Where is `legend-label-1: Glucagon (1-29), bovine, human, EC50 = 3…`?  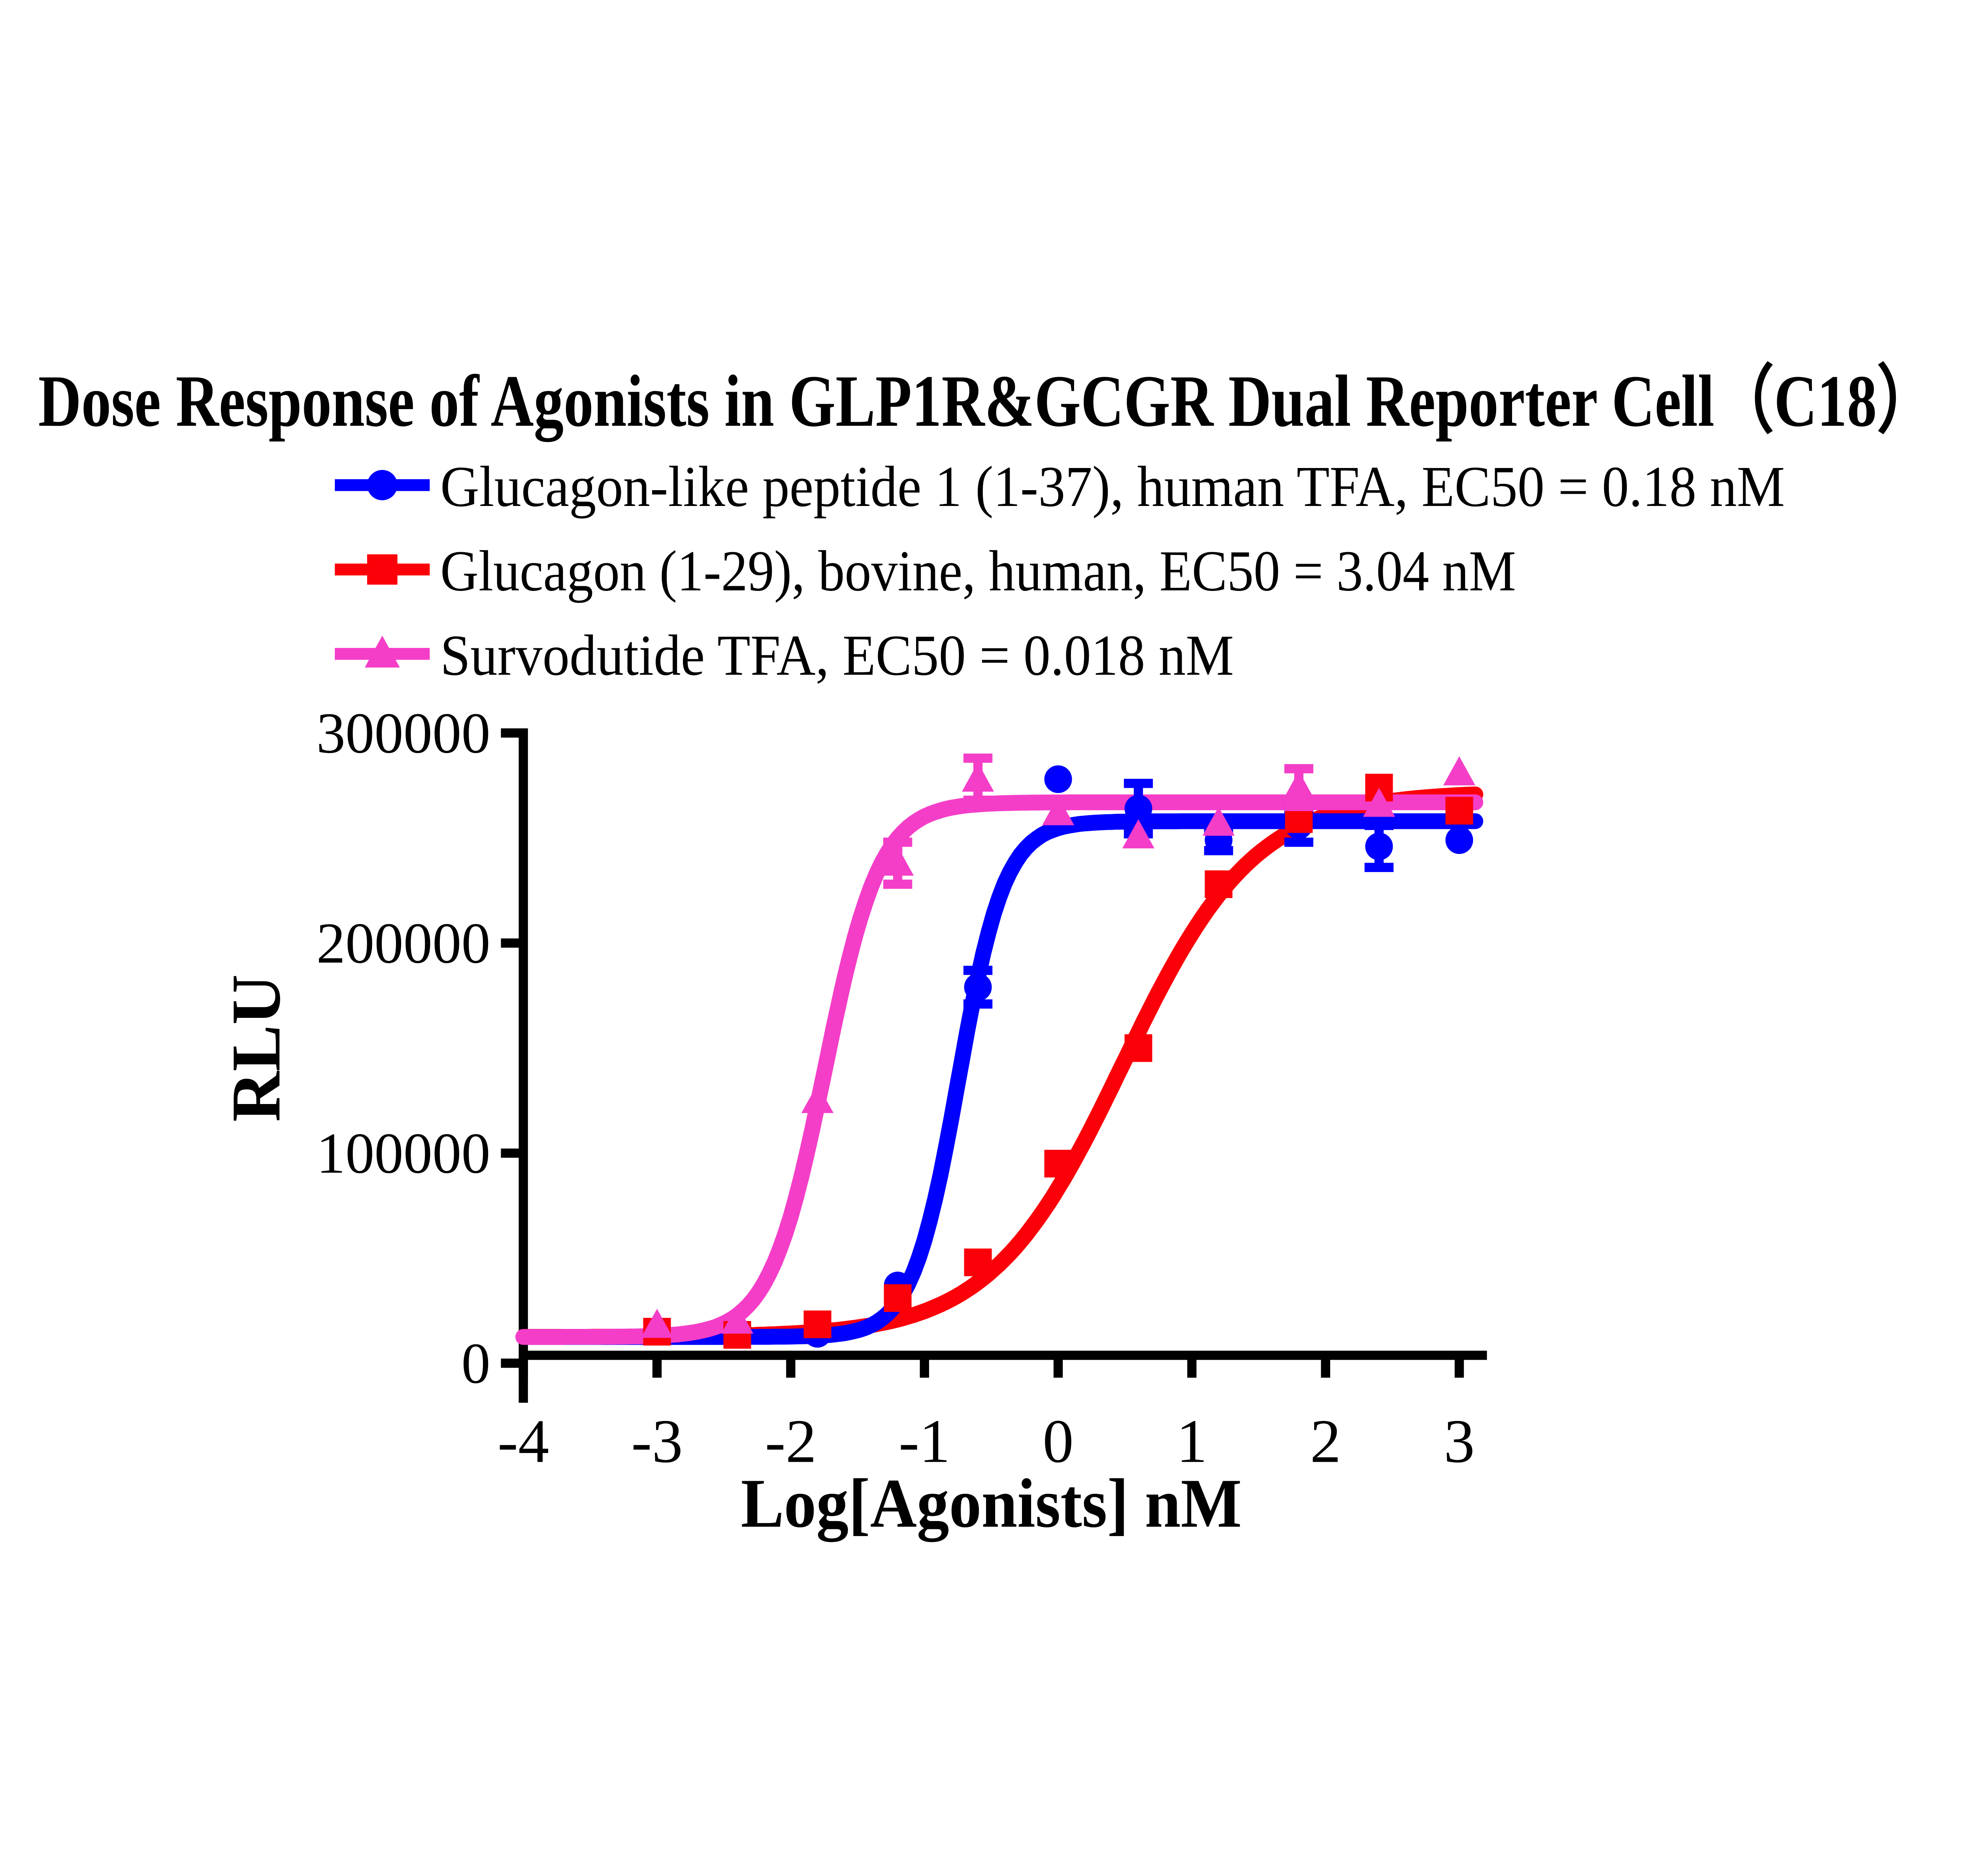
legend-label-1: Glucagon (1-29), bovine, human, EC50 = 3… is located at coordinates (978, 571).